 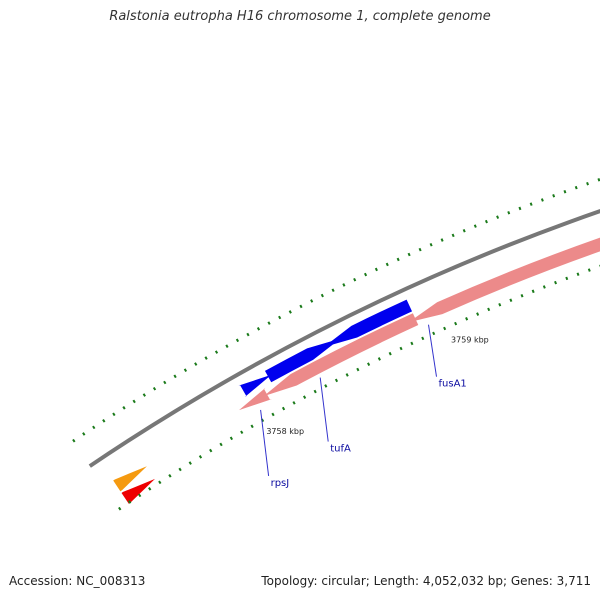 What do you see at coordinates (285, 431) in the screenshot?
I see `tick-label-1: 3758 kbp` at bounding box center [285, 431].